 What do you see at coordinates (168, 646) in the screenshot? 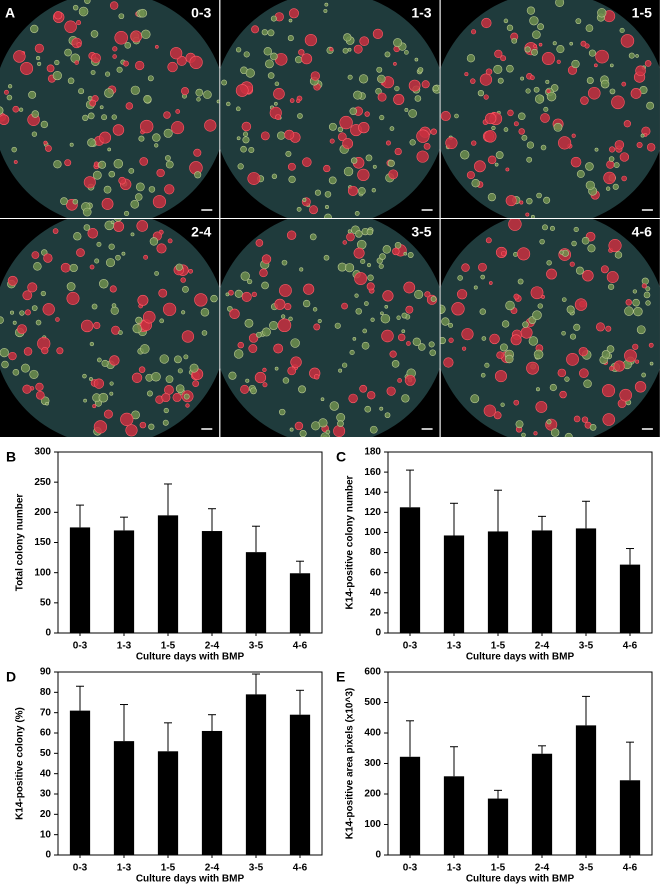
I see `x-tick-label: 1-5` at bounding box center [168, 646].